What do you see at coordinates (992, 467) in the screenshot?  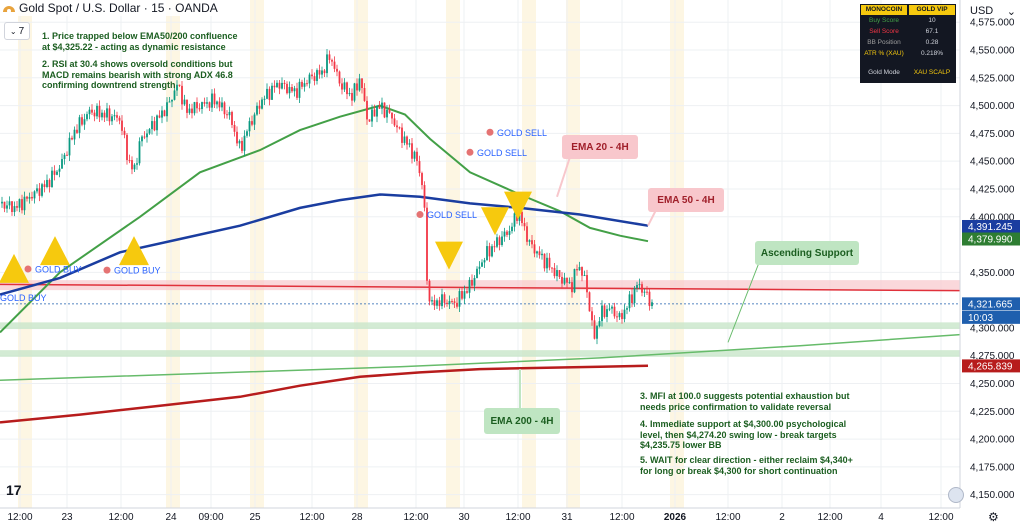 I see `price-tick-label: 4,175.000` at bounding box center [992, 467].